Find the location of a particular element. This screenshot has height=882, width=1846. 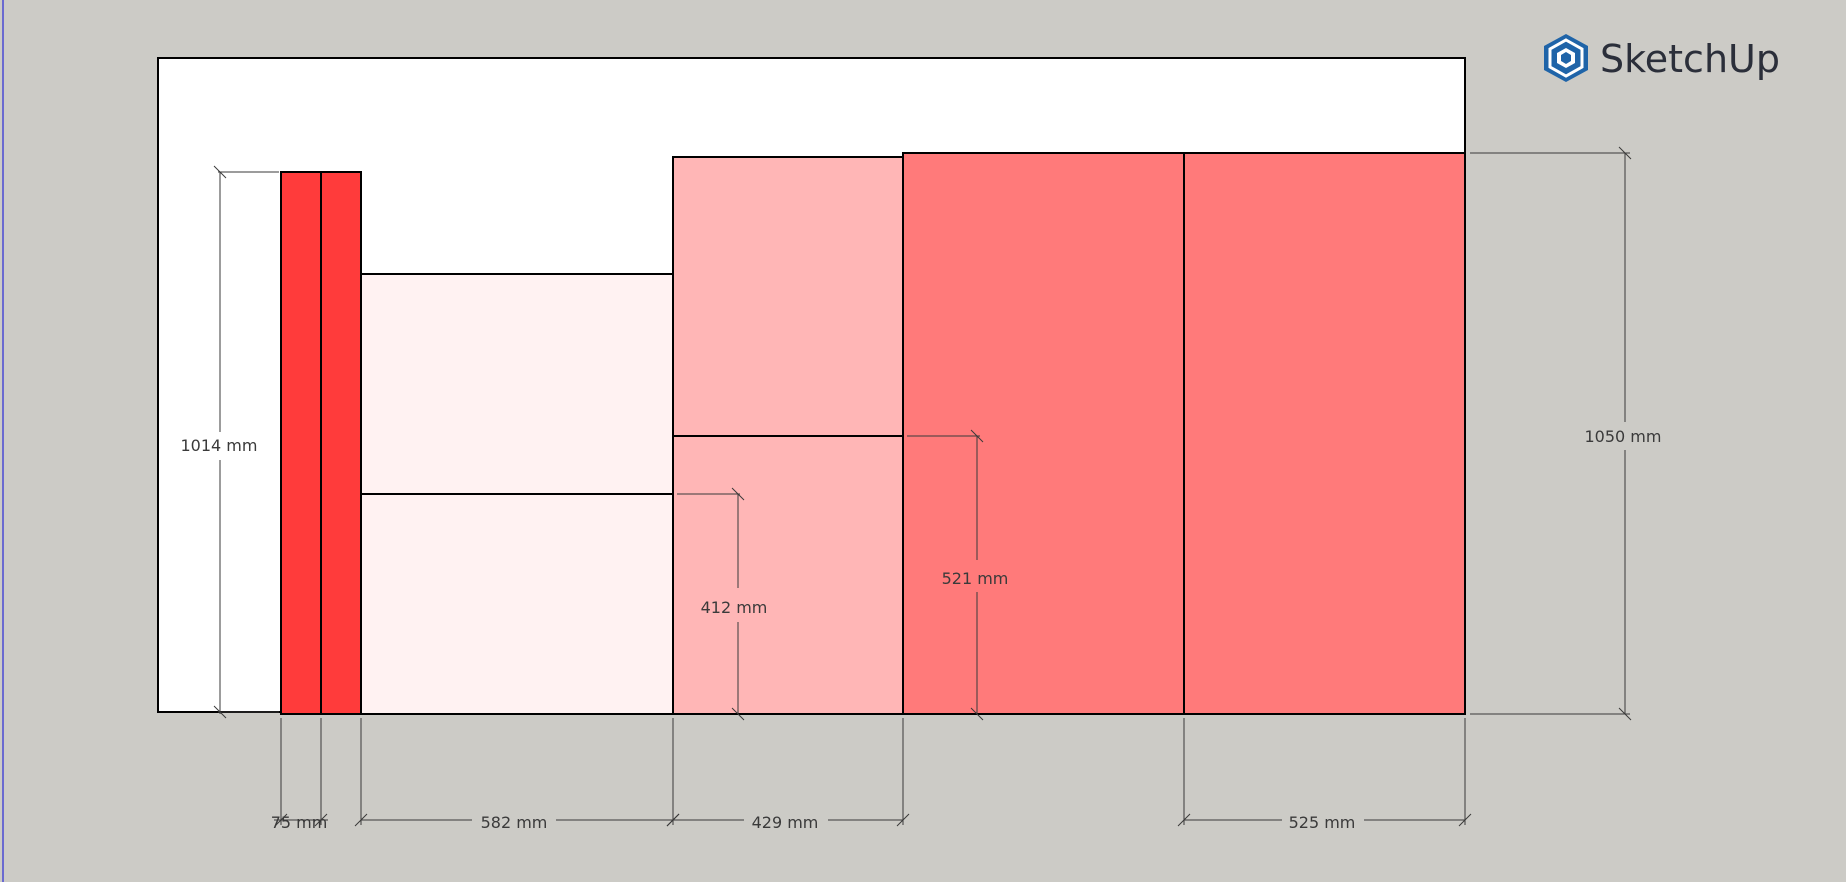

dimension-label-height-block-a: 412 mm is located at coordinates (734, 607).